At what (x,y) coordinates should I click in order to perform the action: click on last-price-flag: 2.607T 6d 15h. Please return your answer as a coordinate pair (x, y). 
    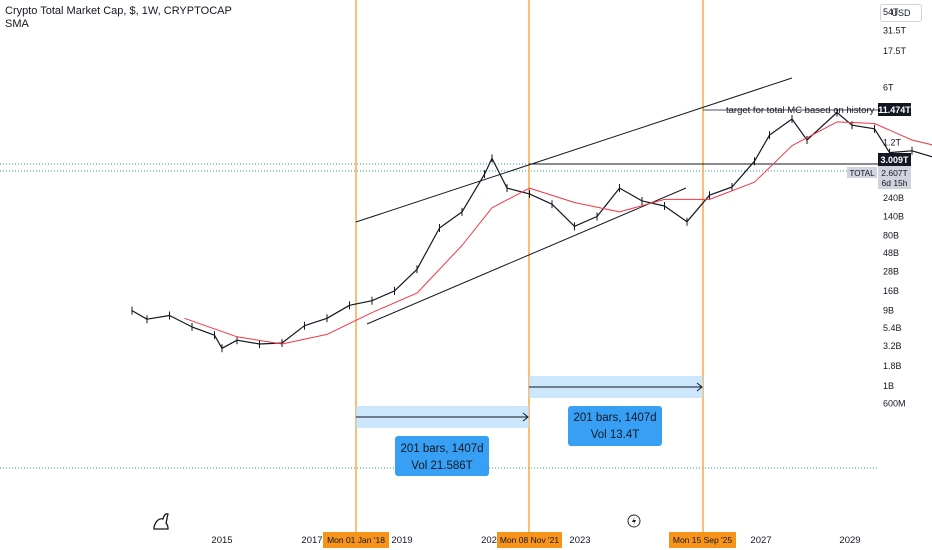
    Looking at the image, I should click on (894, 177).